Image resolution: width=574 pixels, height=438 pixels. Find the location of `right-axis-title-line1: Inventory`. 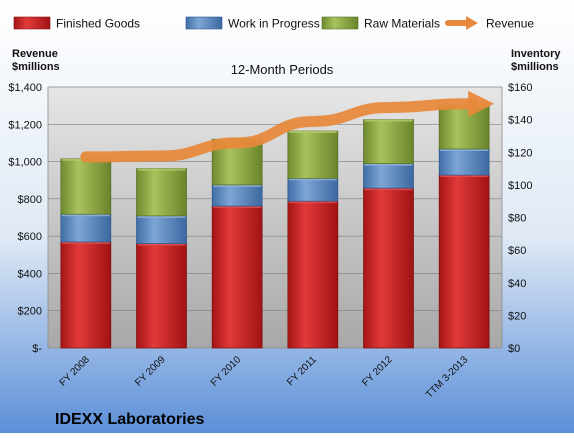

right-axis-title-line1: Inventory is located at coordinates (536, 54).